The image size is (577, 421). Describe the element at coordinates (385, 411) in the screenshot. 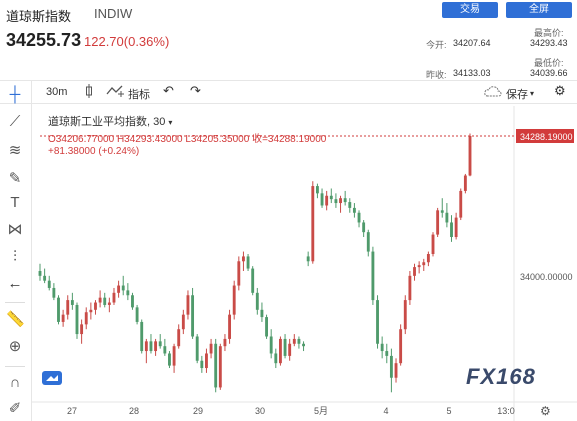

I see `x-tick-label: 4` at that location.